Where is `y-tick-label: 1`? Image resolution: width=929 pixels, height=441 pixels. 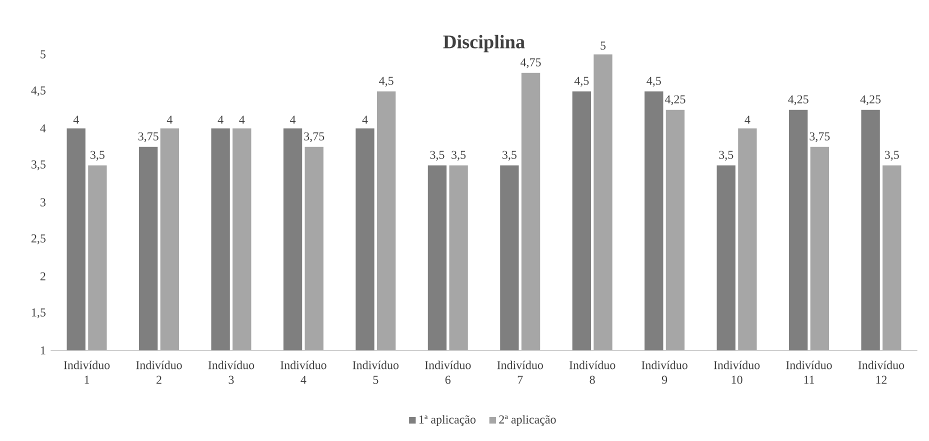
y-tick-label: 1 is located at coordinates (43, 350).